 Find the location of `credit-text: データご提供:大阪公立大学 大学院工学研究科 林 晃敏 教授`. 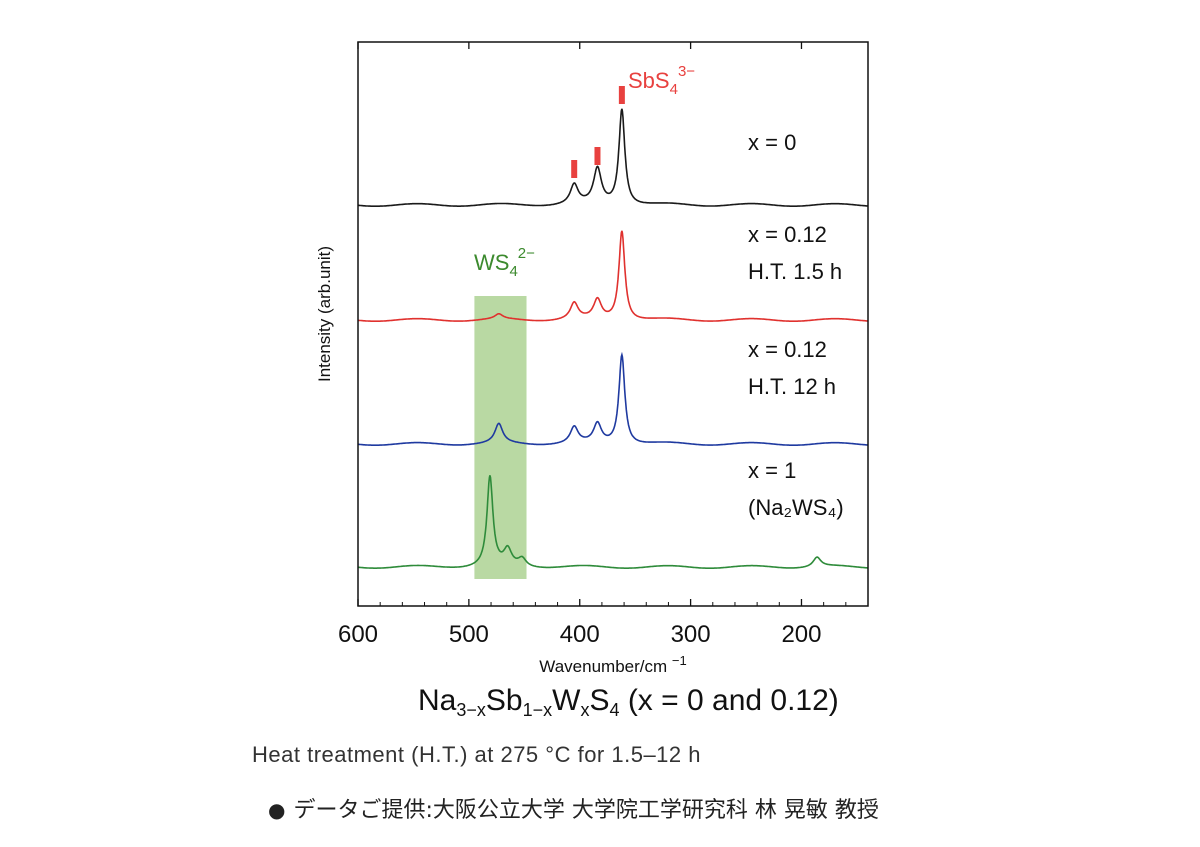

credit-text: データご提供:大阪公立大学 大学院工学研究科 林 晃敏 教授 is located at coordinates (586, 810).